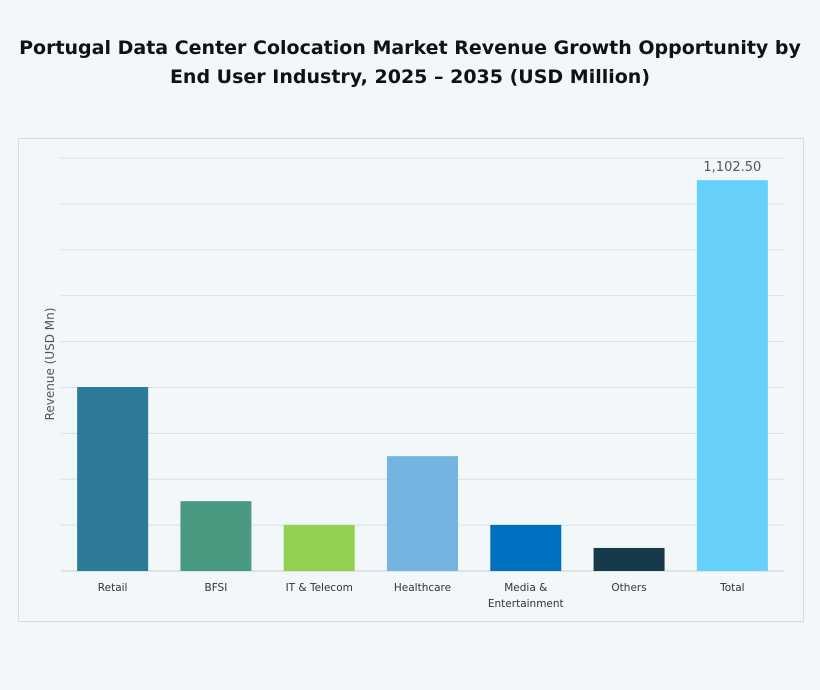 The height and width of the screenshot is (690, 820). I want to click on bar-healthcare, so click(422, 513).